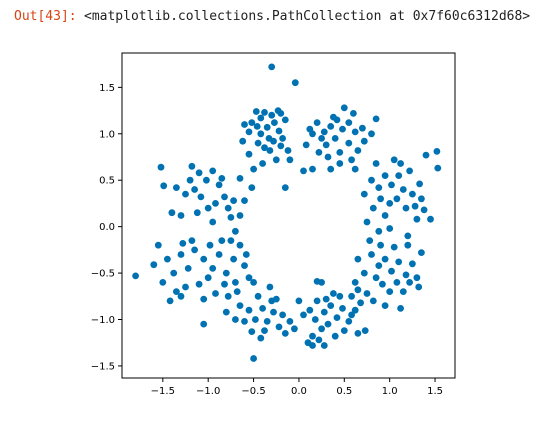 This screenshot has width=538, height=421. What do you see at coordinates (107, 181) in the screenshot?
I see `y-tick-label: 0.5` at bounding box center [107, 181].